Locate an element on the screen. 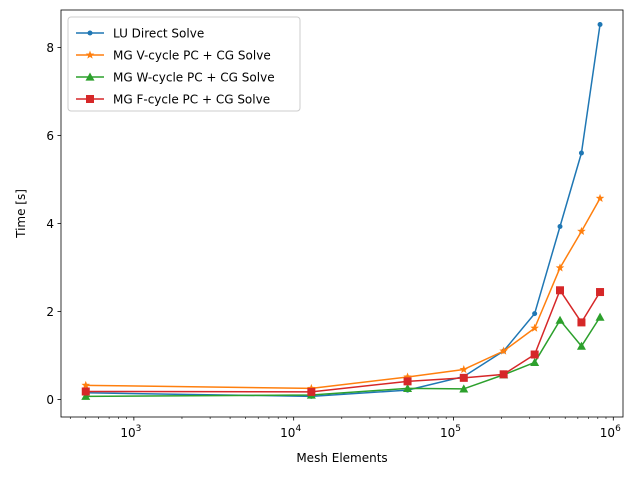  legend-frame is located at coordinates (184, 64).